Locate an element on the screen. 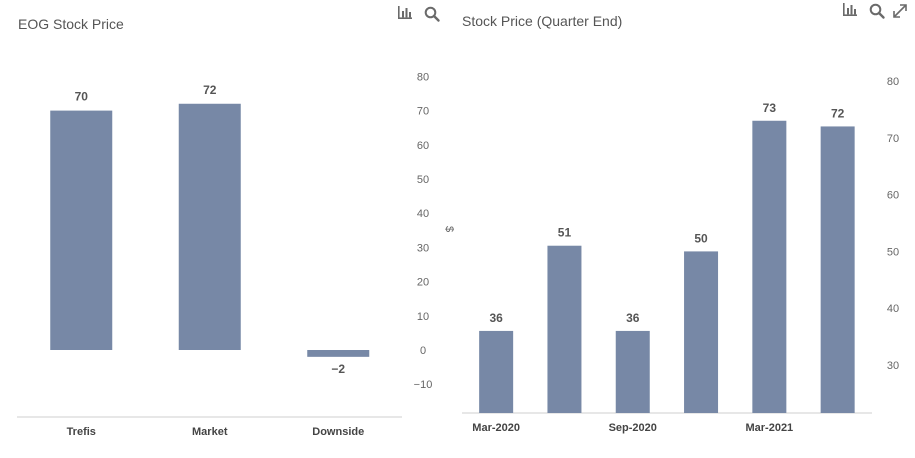 This screenshot has width=915, height=458. left-category-label: Market is located at coordinates (210, 432).